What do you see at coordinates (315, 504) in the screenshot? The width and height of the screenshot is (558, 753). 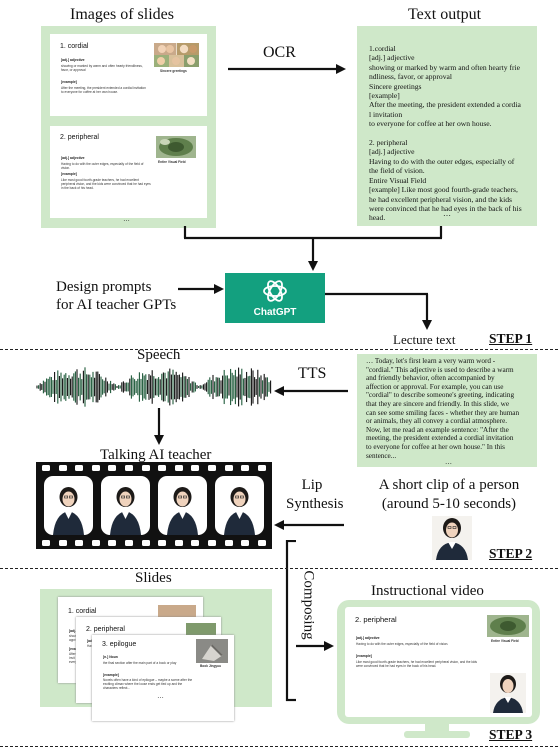 I see `synthesis-line: Synthesis` at bounding box center [315, 504].